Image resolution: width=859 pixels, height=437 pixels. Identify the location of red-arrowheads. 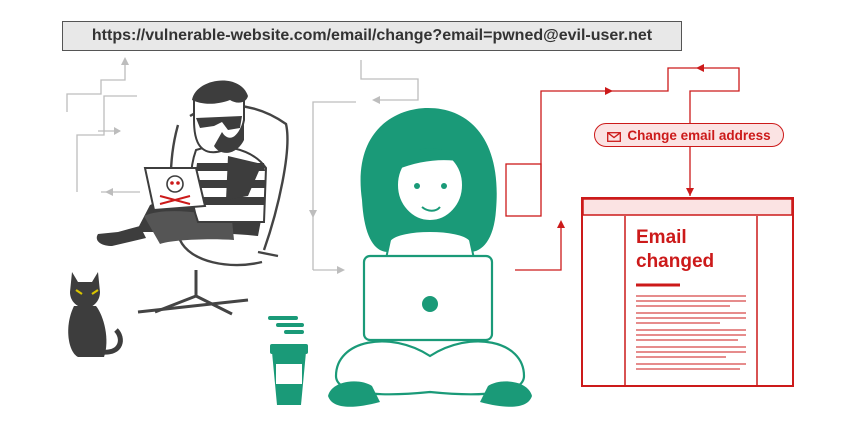
(630, 146).